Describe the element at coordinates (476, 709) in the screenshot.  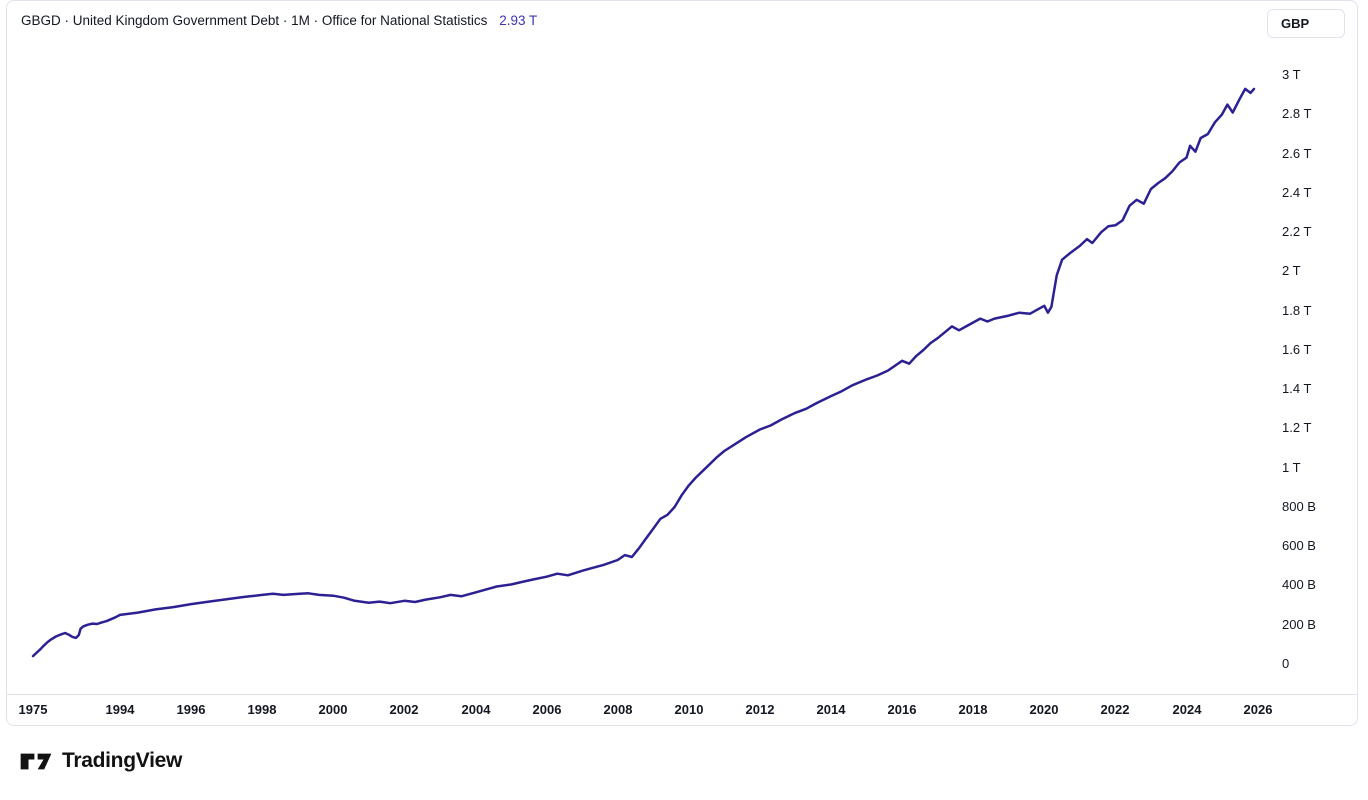
I see `time-tick-label: 2004` at that location.